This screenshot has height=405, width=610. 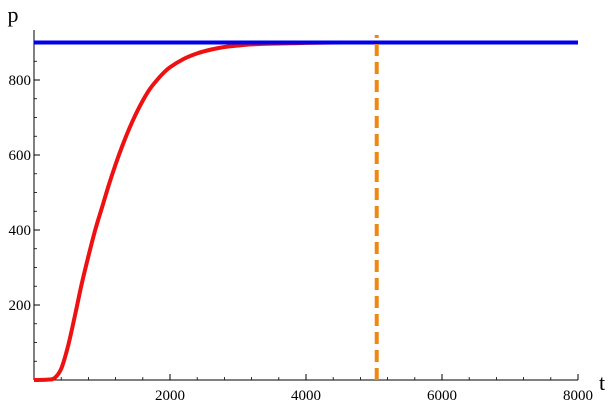 What do you see at coordinates (20, 81) in the screenshot?
I see `y-tick-label: 800` at bounding box center [20, 81].